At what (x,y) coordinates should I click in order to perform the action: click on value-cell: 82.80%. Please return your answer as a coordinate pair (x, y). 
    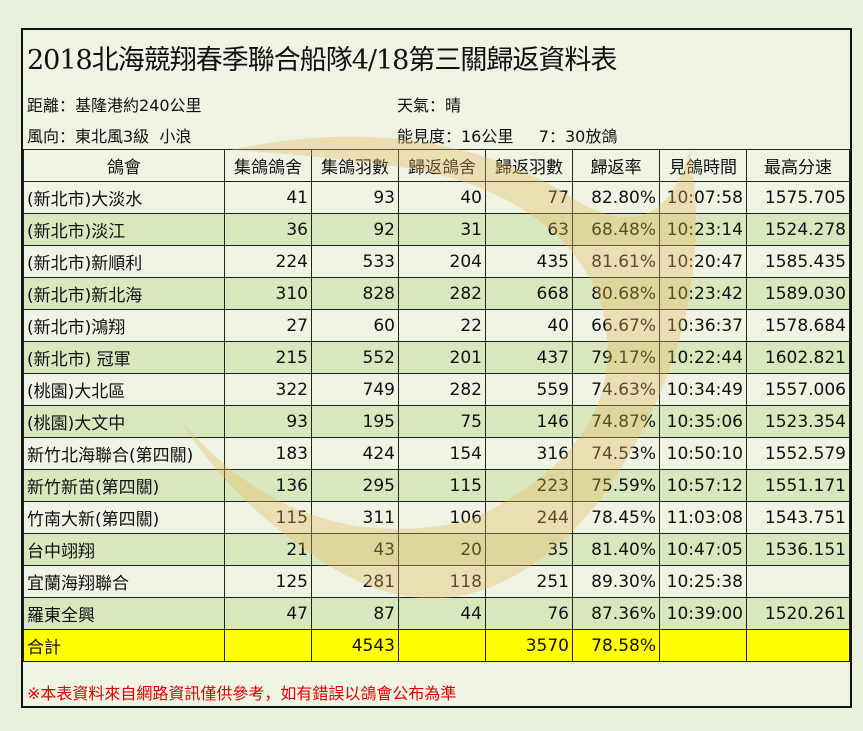
    Looking at the image, I should click on (616, 197).